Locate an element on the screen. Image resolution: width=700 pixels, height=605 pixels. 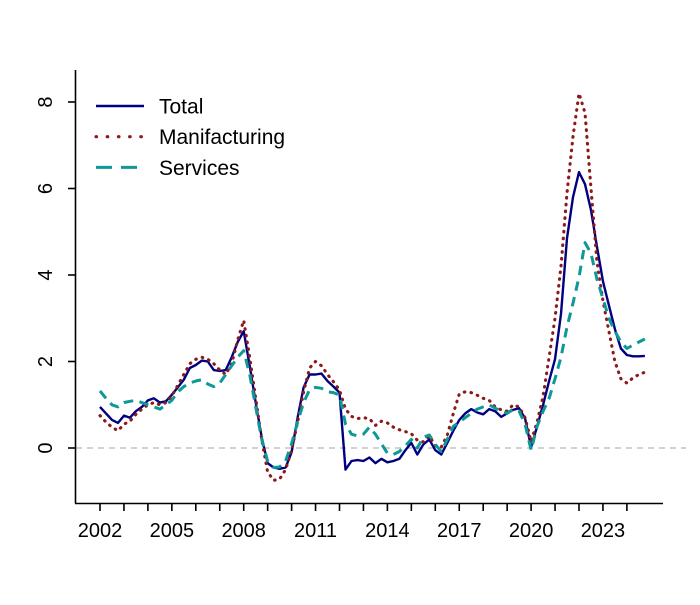
legend-label: Total is located at coordinates (181, 107).